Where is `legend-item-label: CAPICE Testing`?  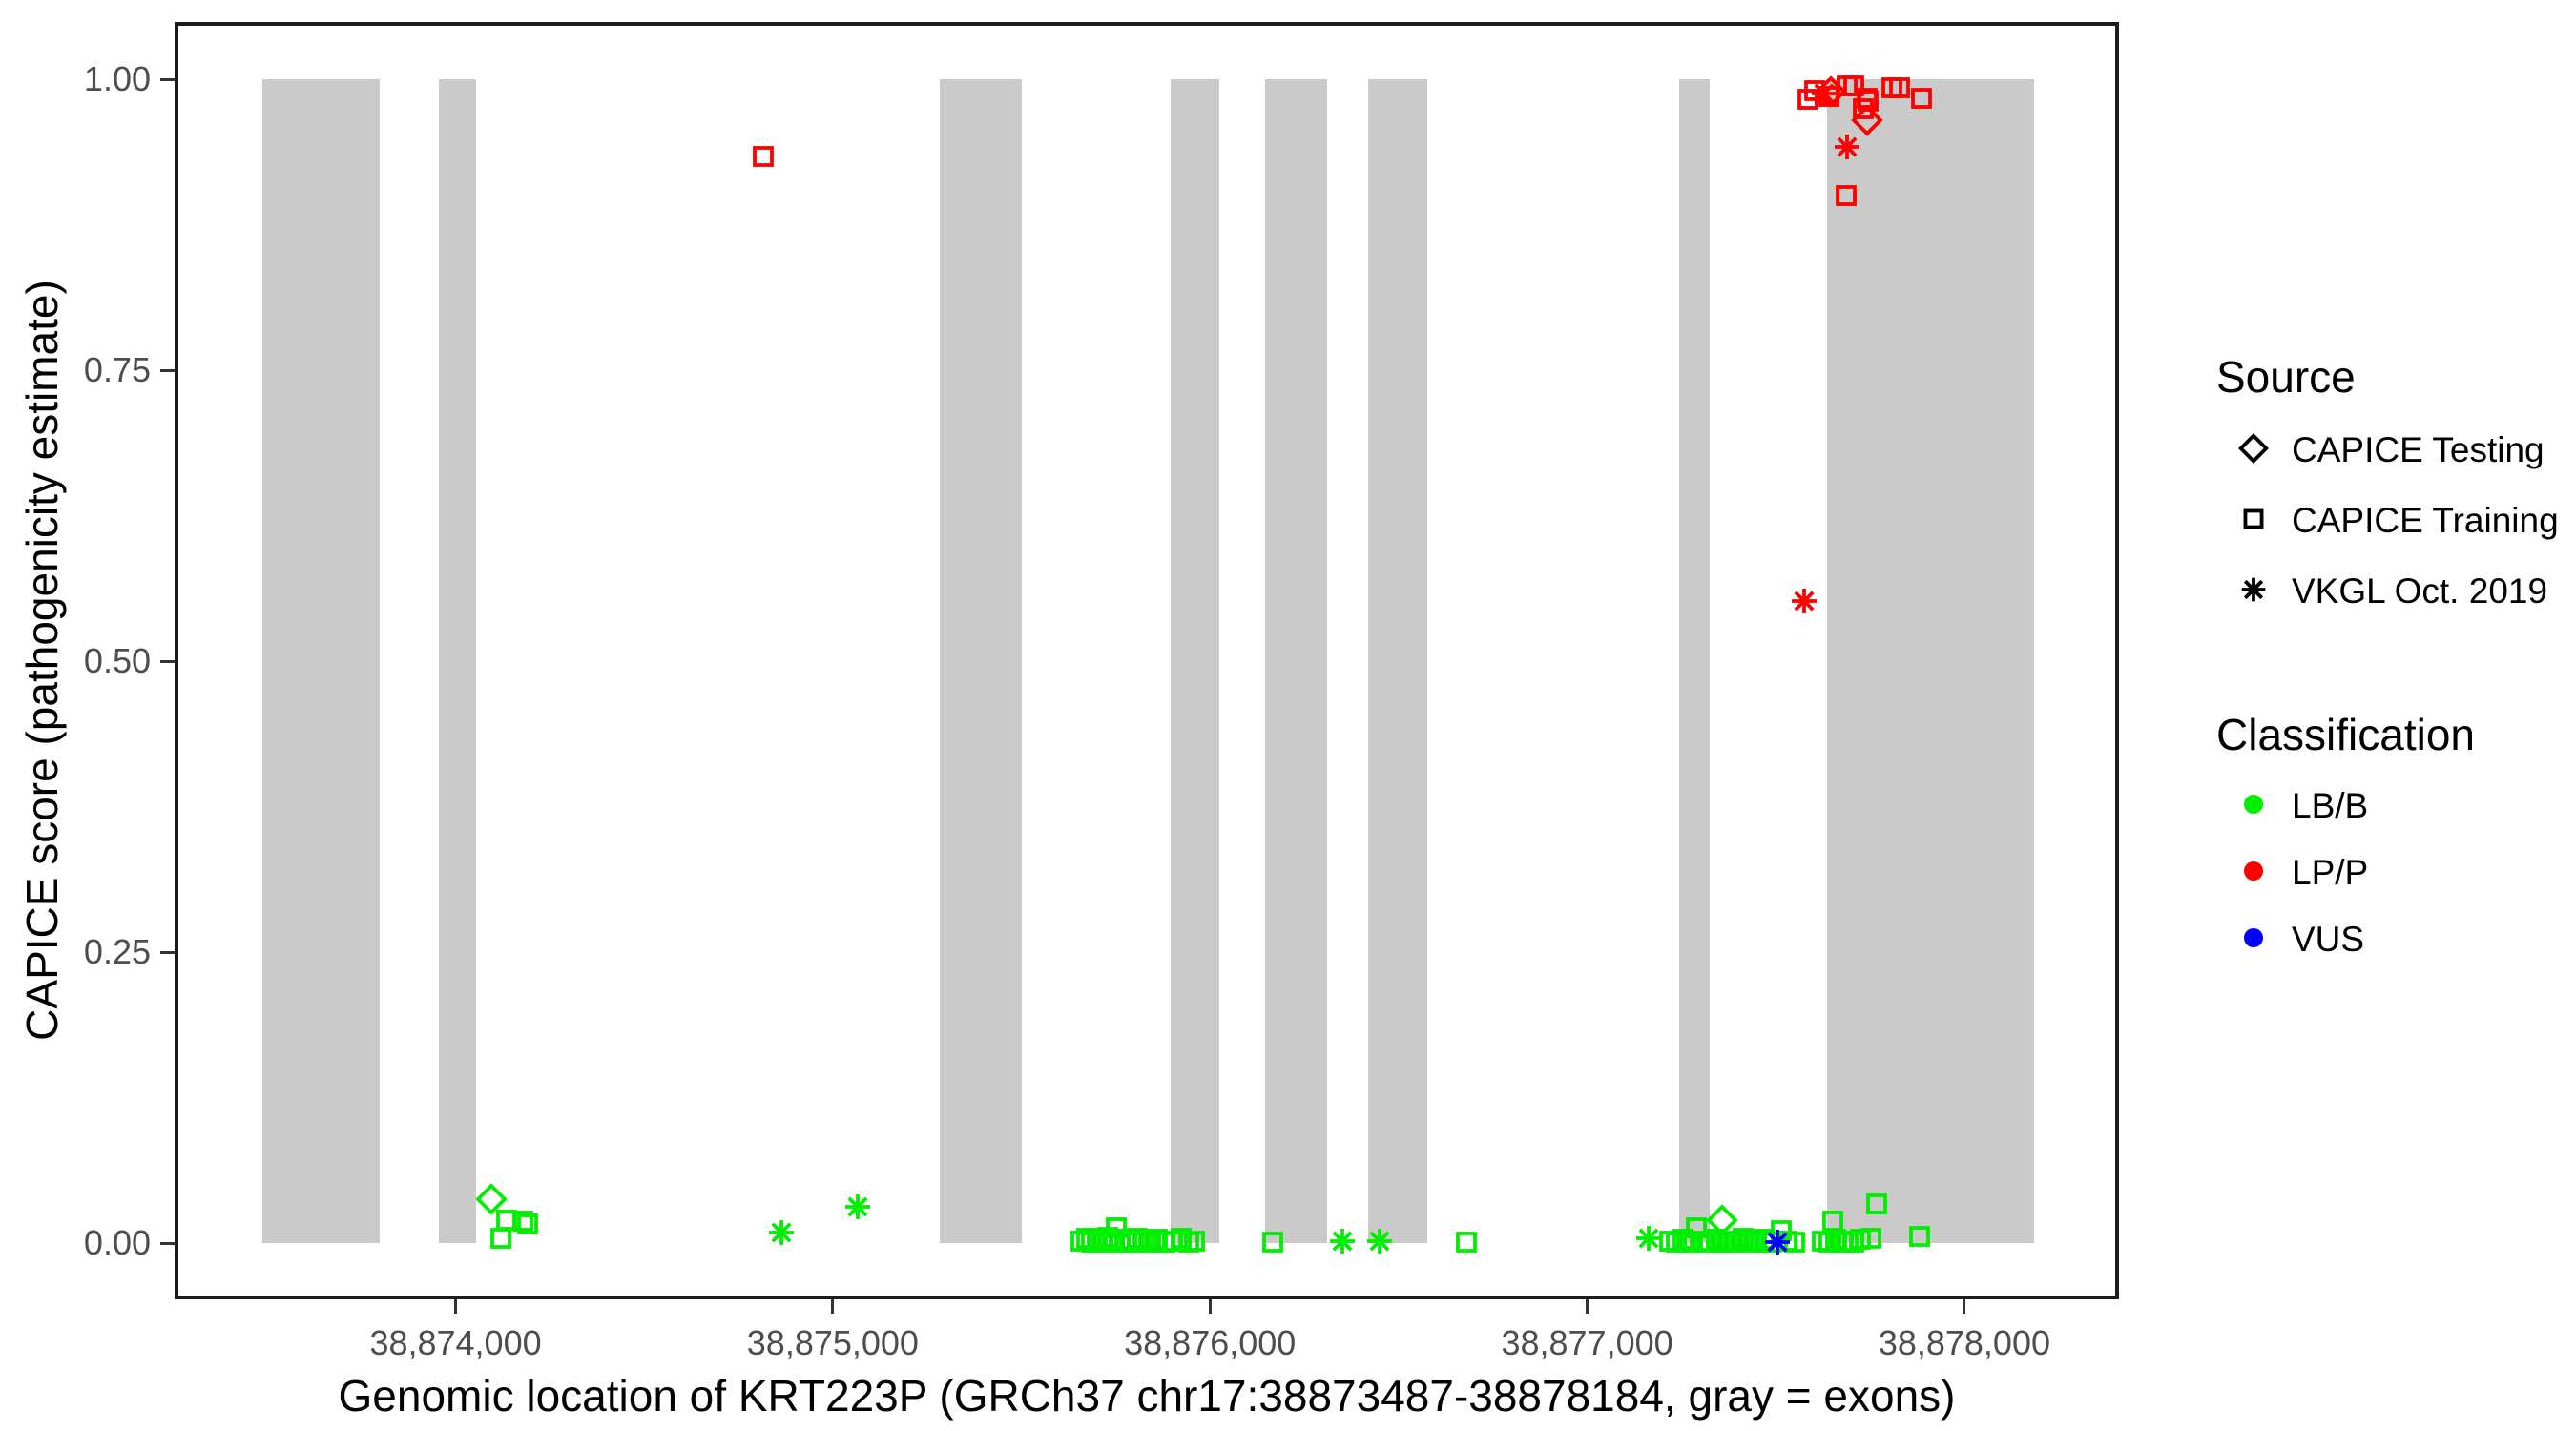 legend-item-label: CAPICE Testing is located at coordinates (2418, 449).